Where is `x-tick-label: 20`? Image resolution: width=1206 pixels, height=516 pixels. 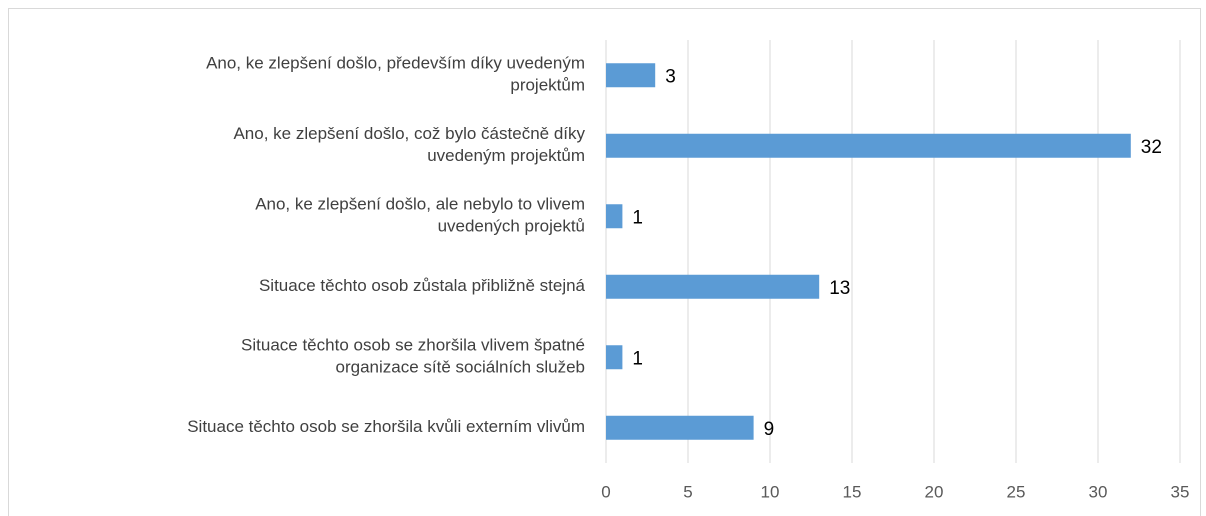
x-tick-label: 20 is located at coordinates (934, 491).